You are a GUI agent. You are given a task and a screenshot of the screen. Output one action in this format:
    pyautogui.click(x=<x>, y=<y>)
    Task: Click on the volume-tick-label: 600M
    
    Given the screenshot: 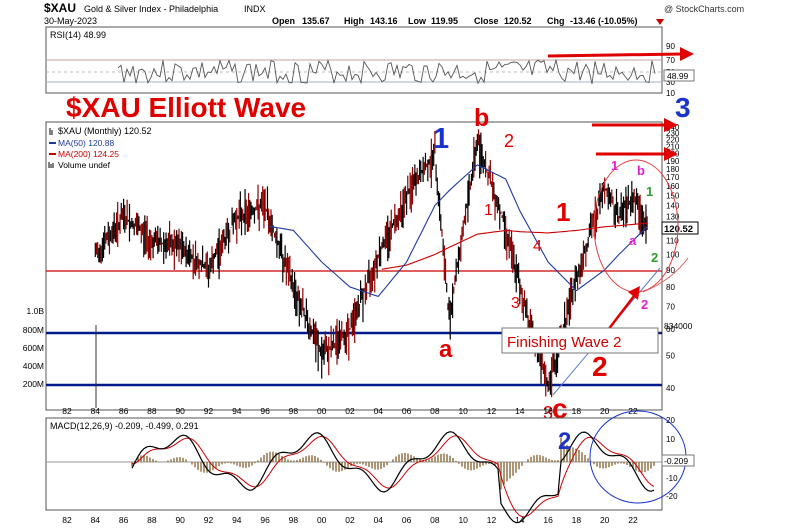 What is the action you would take?
    pyautogui.click(x=33, y=348)
    